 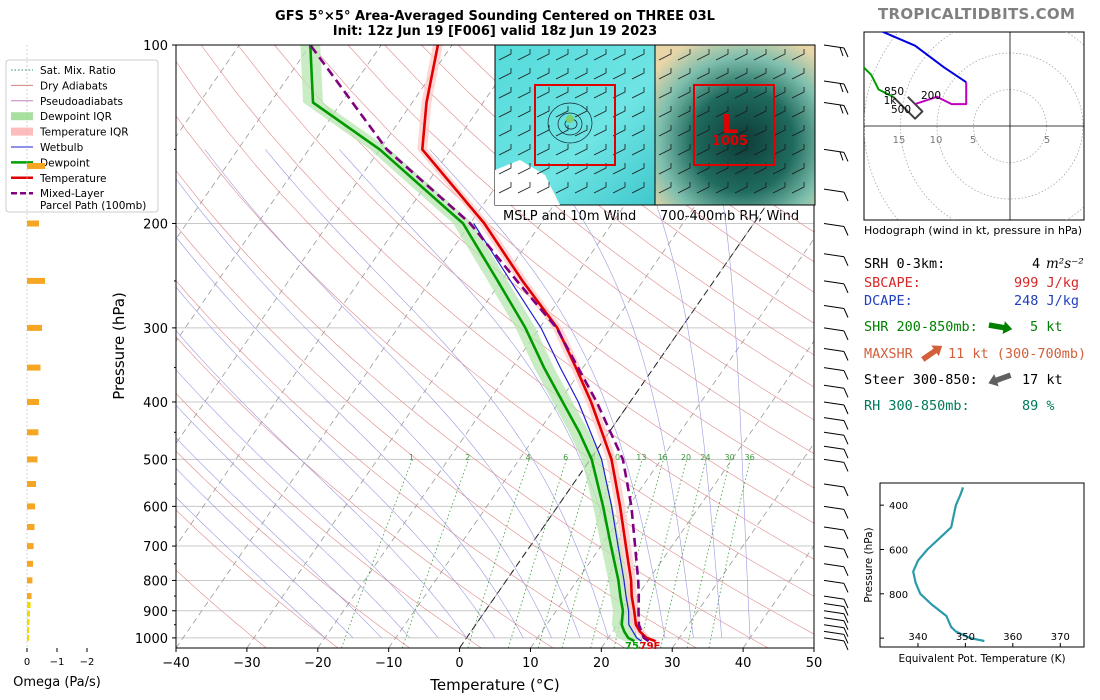 What do you see at coordinates (899, 140) in the screenshot?
I see `hodograph-ring-label: 15` at bounding box center [899, 140].